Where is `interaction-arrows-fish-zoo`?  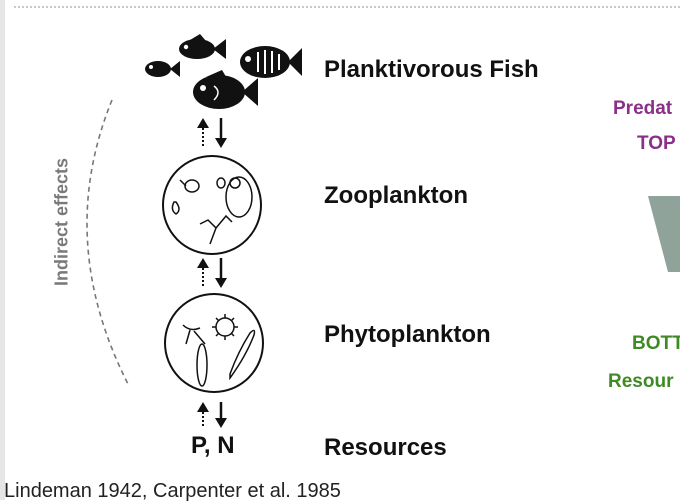
interaction-arrows-fish-zoo is located at coordinates (212, 133).